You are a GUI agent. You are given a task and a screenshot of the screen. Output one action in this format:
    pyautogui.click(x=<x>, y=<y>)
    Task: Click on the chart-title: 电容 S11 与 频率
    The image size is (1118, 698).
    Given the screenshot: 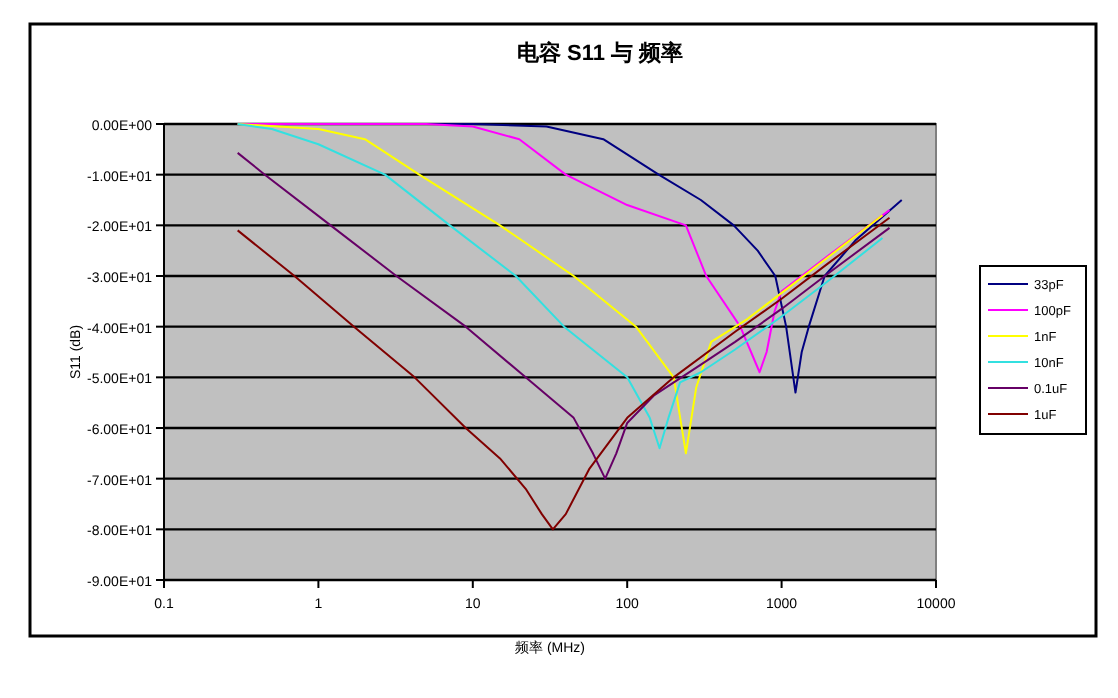 What is the action you would take?
    pyautogui.click(x=600, y=53)
    